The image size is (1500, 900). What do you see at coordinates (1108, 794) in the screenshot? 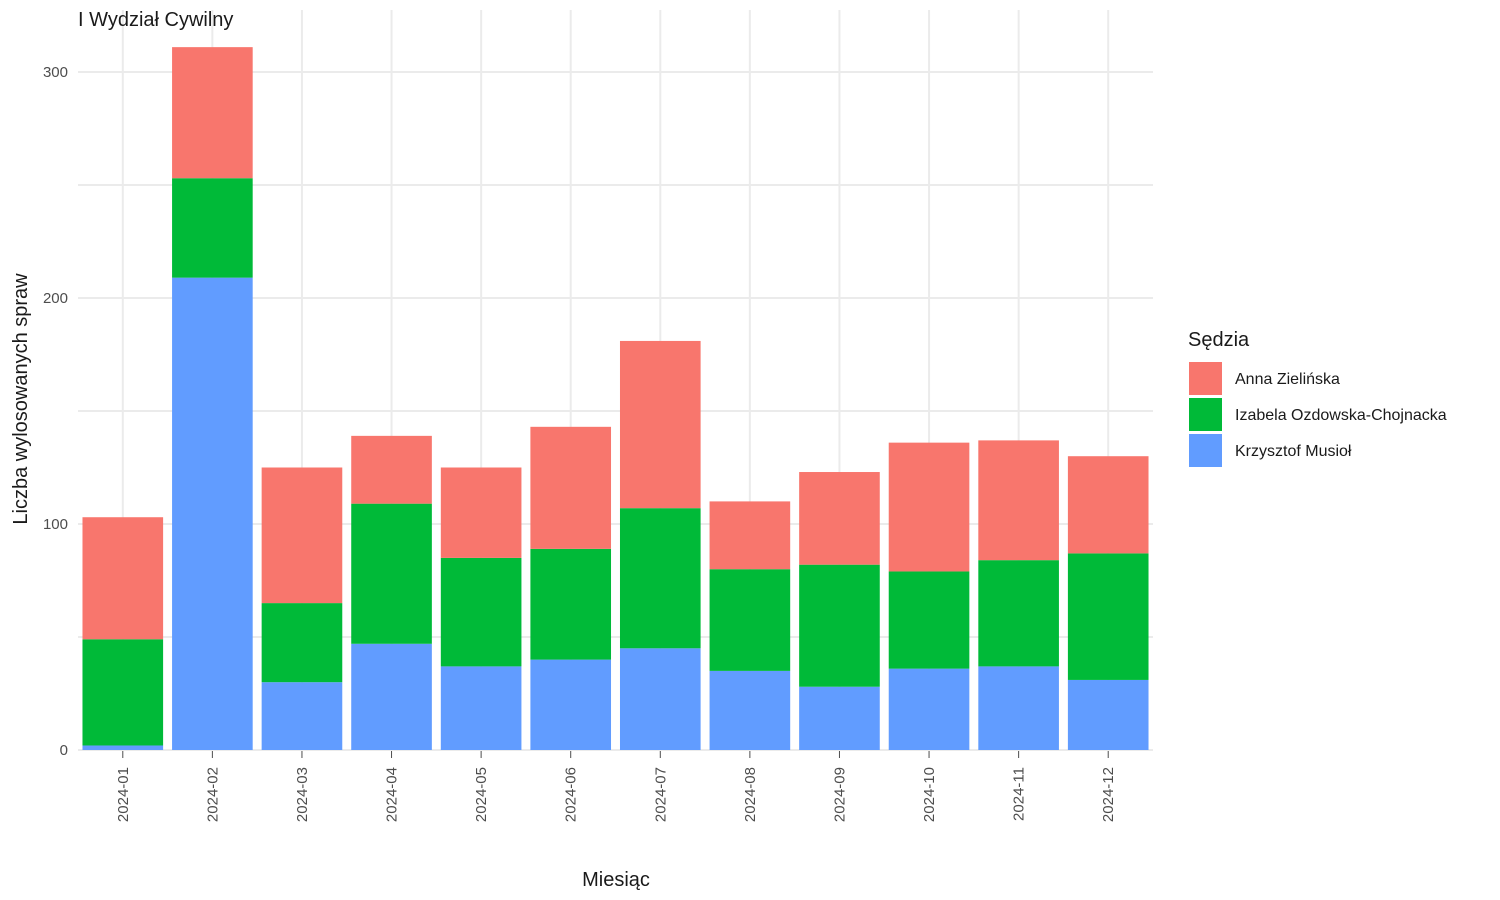
I see `x-tick-label: 2024-12` at bounding box center [1108, 794].